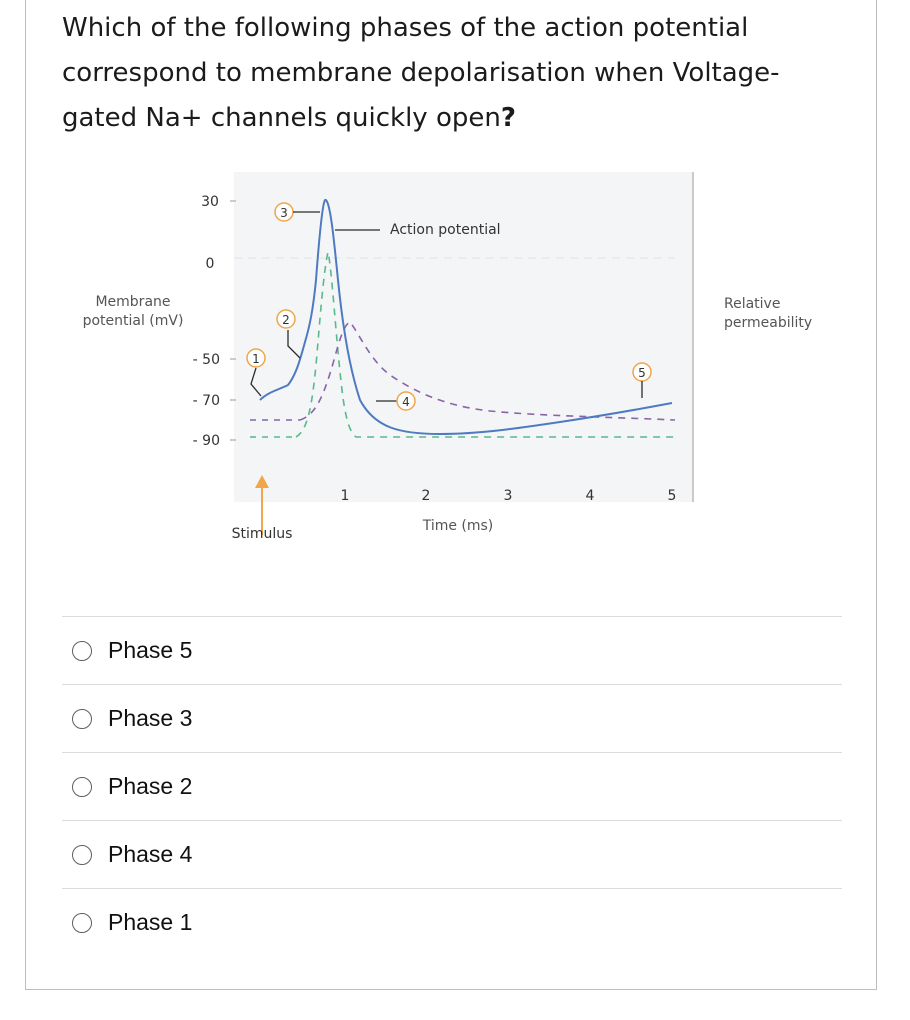 The height and width of the screenshot is (1020, 910). I want to click on action-potential-label: Action potential, so click(445, 230).